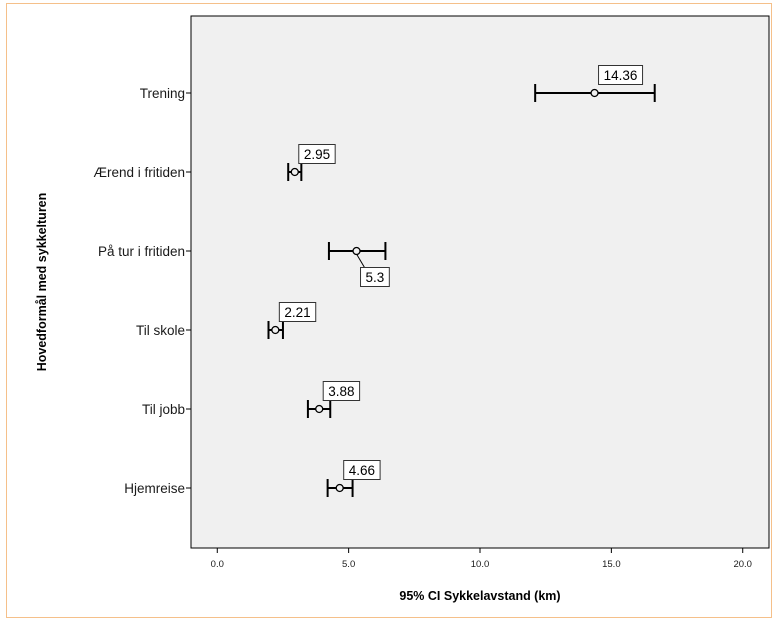 This screenshot has width=777, height=624. Describe the element at coordinates (141, 251) in the screenshot. I see `category-label: På tur i fritiden` at that location.